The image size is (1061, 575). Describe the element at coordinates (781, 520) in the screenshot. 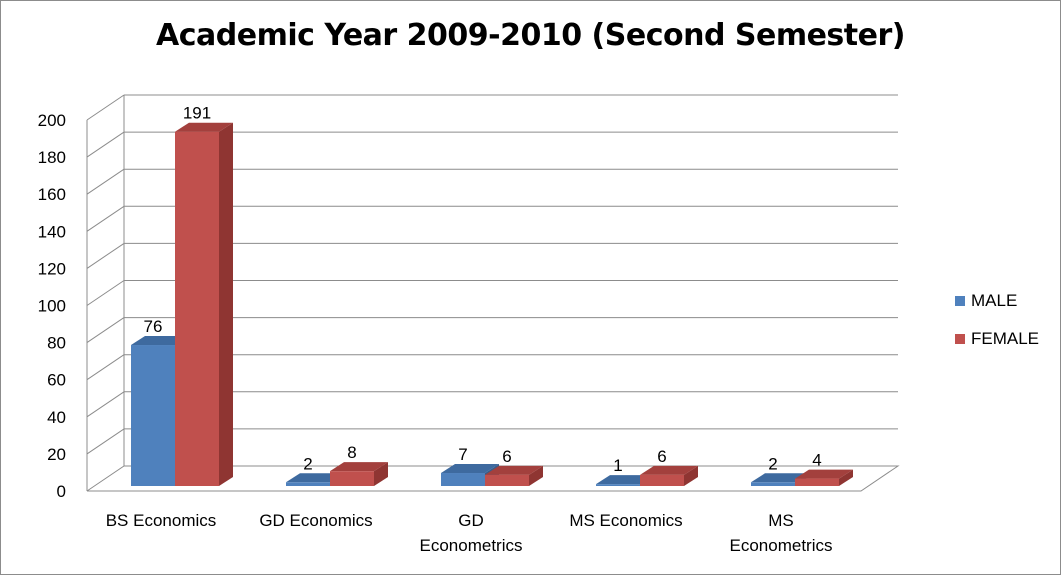

I see `x-category-label: MS` at that location.